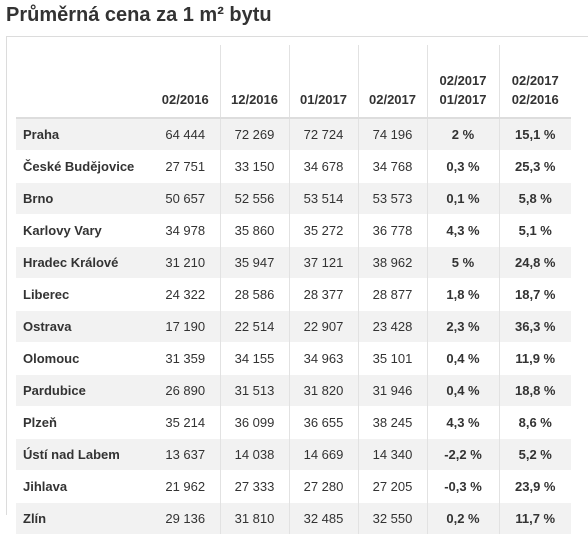 The height and width of the screenshot is (534, 588). What do you see at coordinates (535, 359) in the screenshot?
I see `change-year-cell: 11,9 %` at bounding box center [535, 359].